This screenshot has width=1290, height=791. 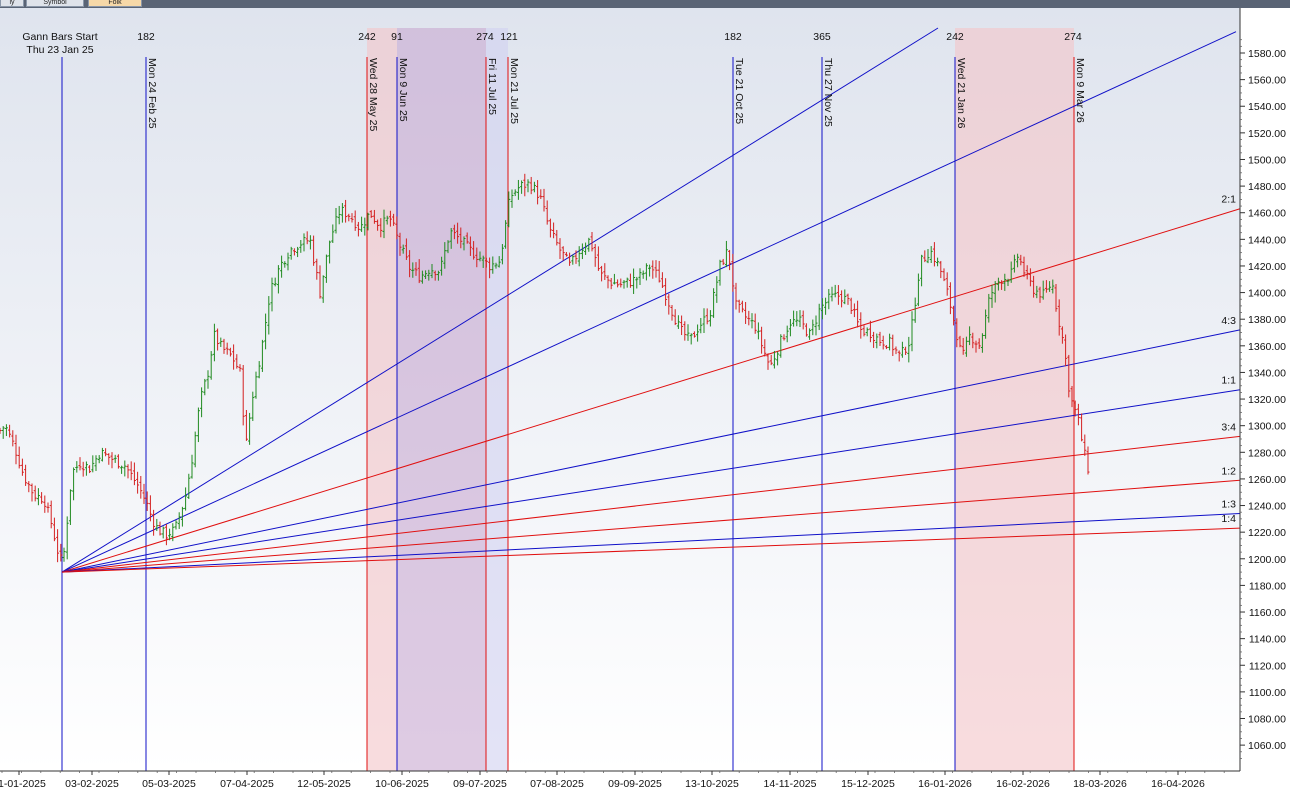 What do you see at coordinates (733, 37) in the screenshot?
I see `marker-count-5: 182` at bounding box center [733, 37].